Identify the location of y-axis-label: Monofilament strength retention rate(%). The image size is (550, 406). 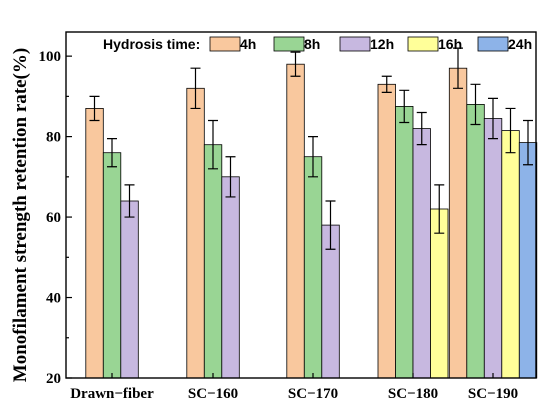
(20, 215).